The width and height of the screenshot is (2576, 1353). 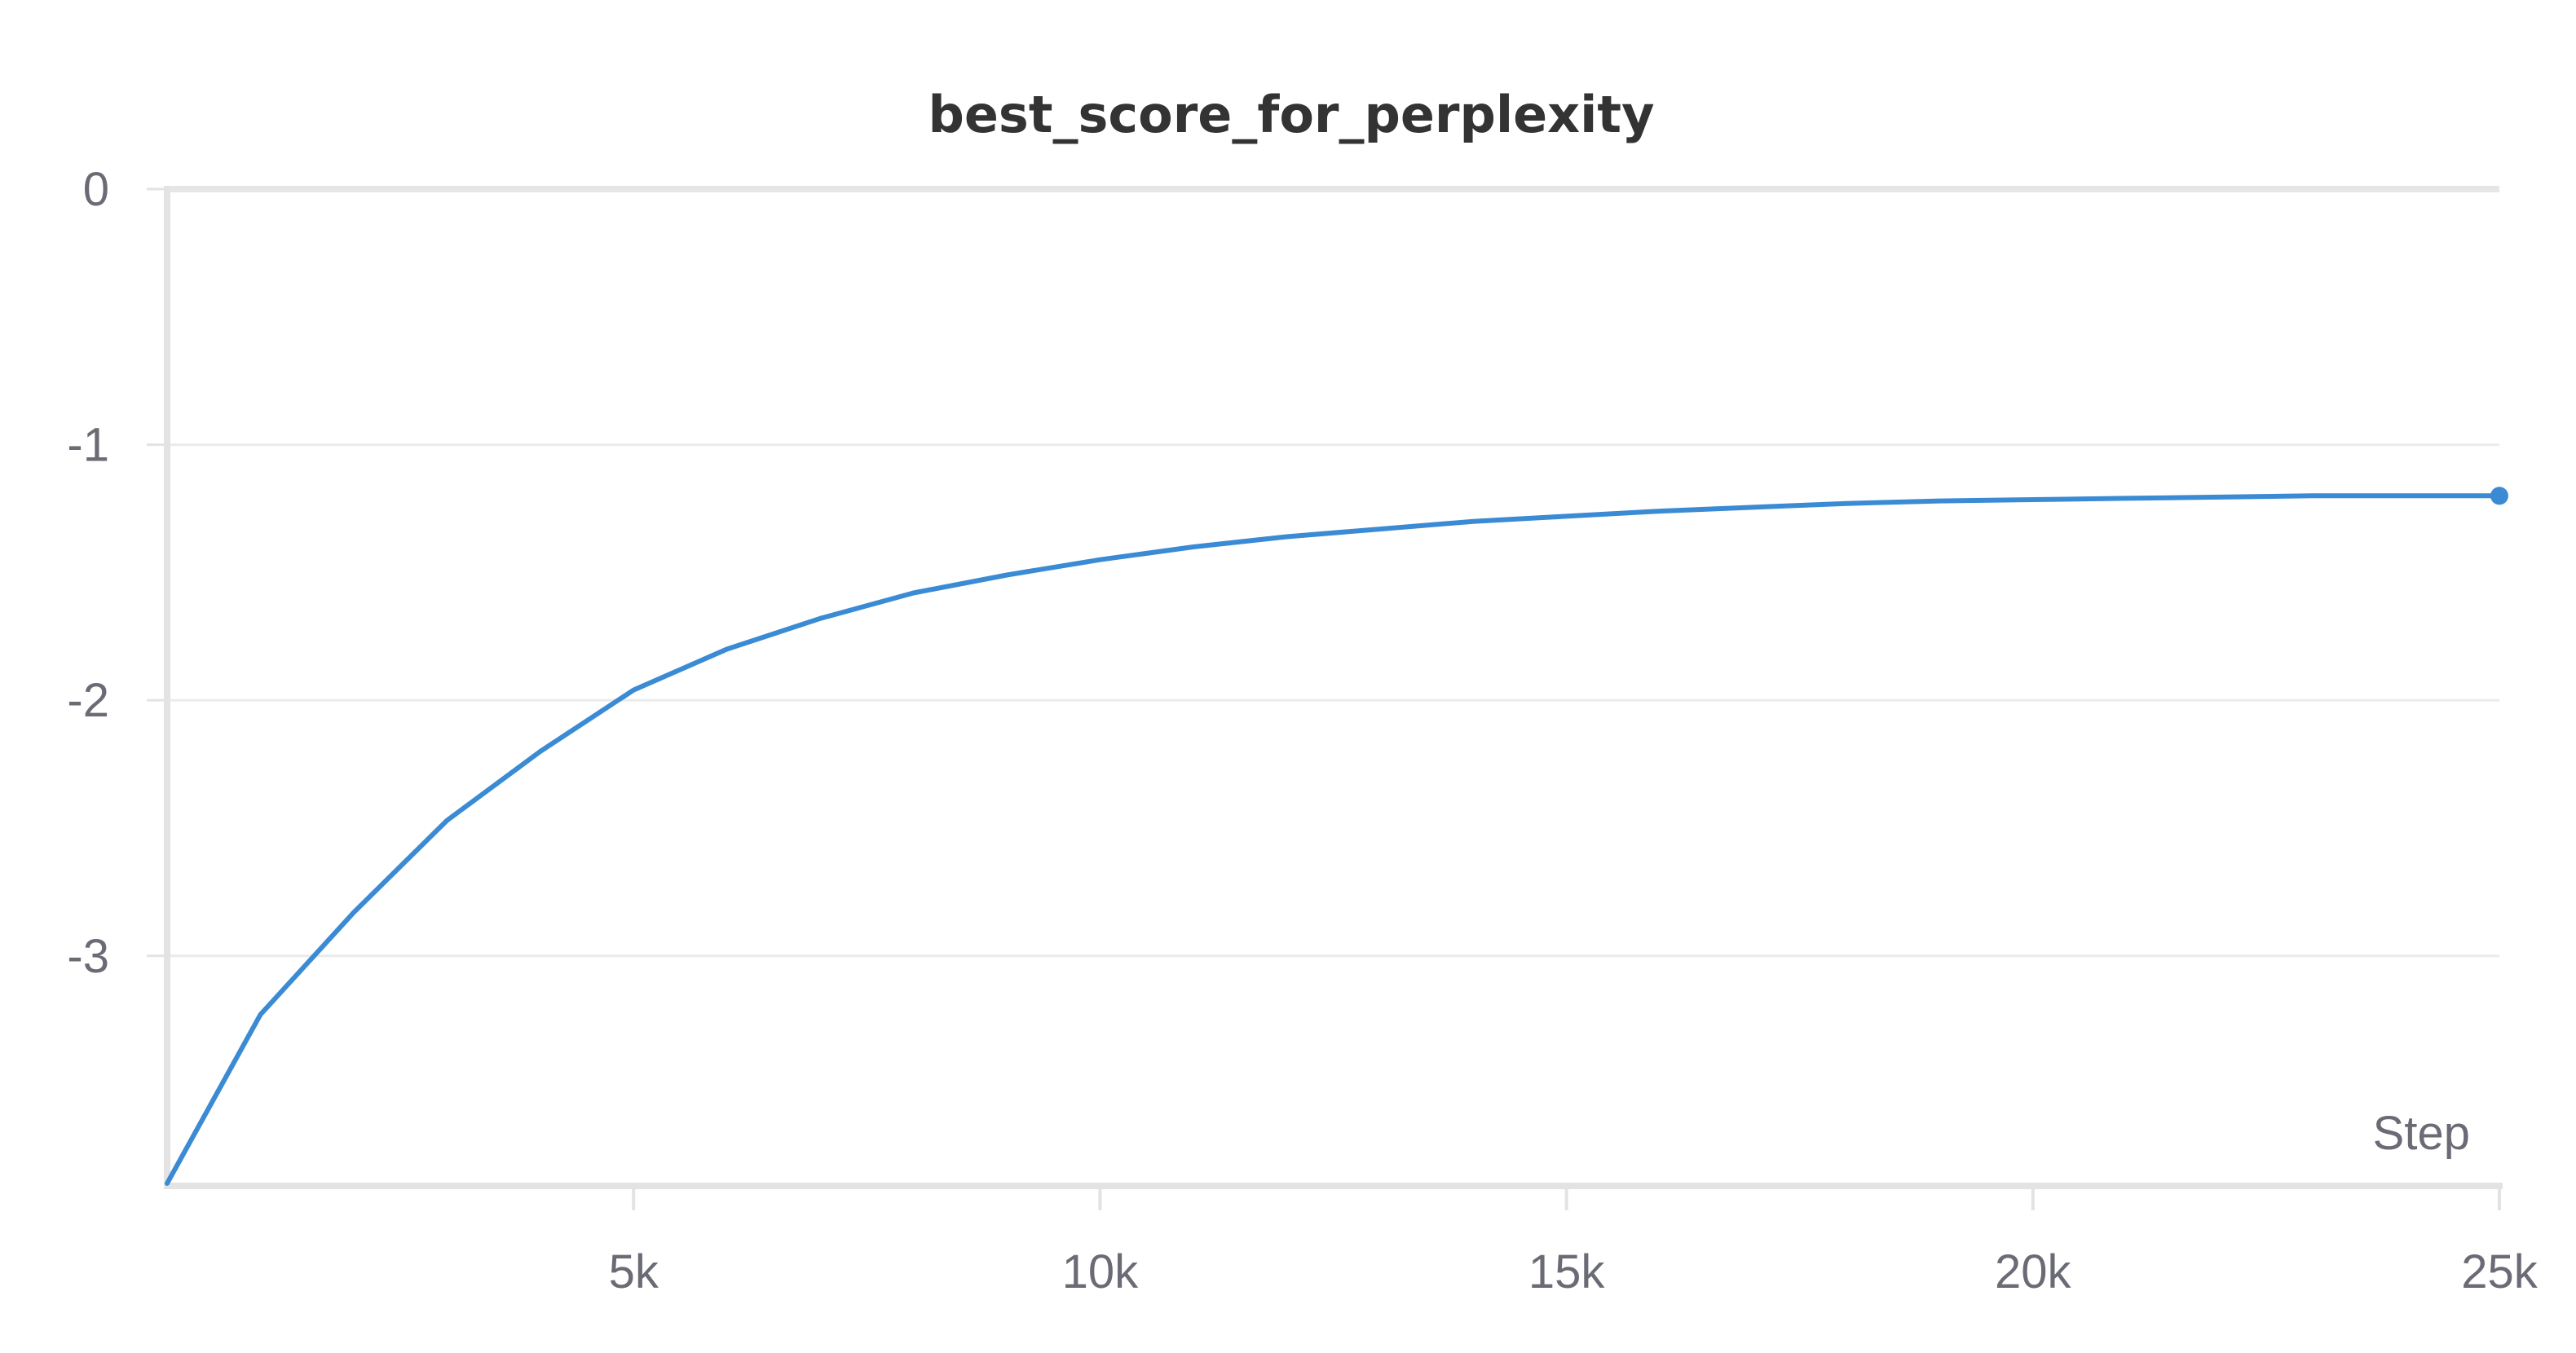 I want to click on x-tick-label: 25k, so click(x=2500, y=1271).